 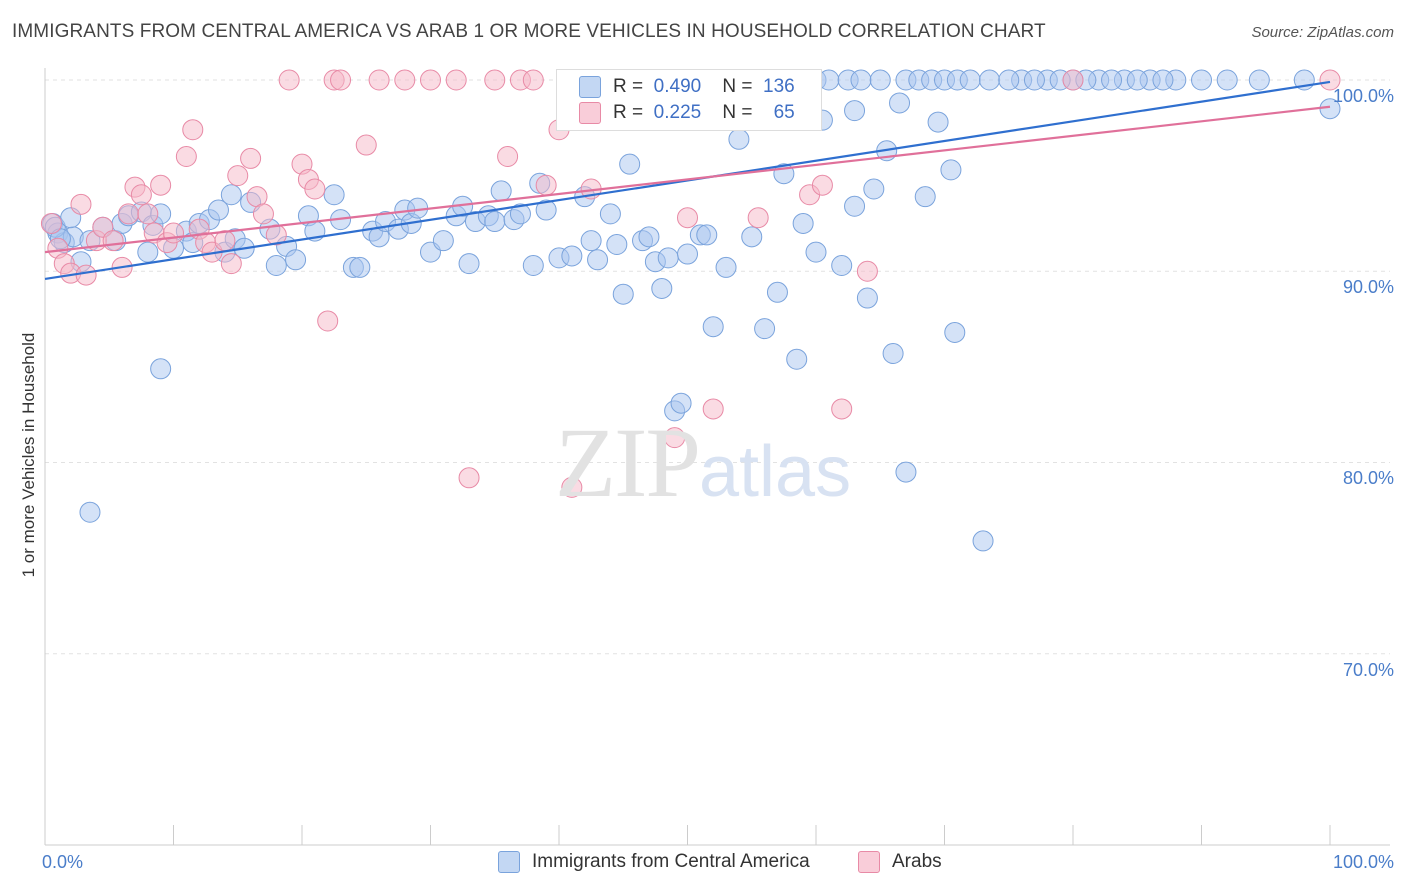 I want to click on legend-item-arabs: Arabs, so click(x=900, y=862).